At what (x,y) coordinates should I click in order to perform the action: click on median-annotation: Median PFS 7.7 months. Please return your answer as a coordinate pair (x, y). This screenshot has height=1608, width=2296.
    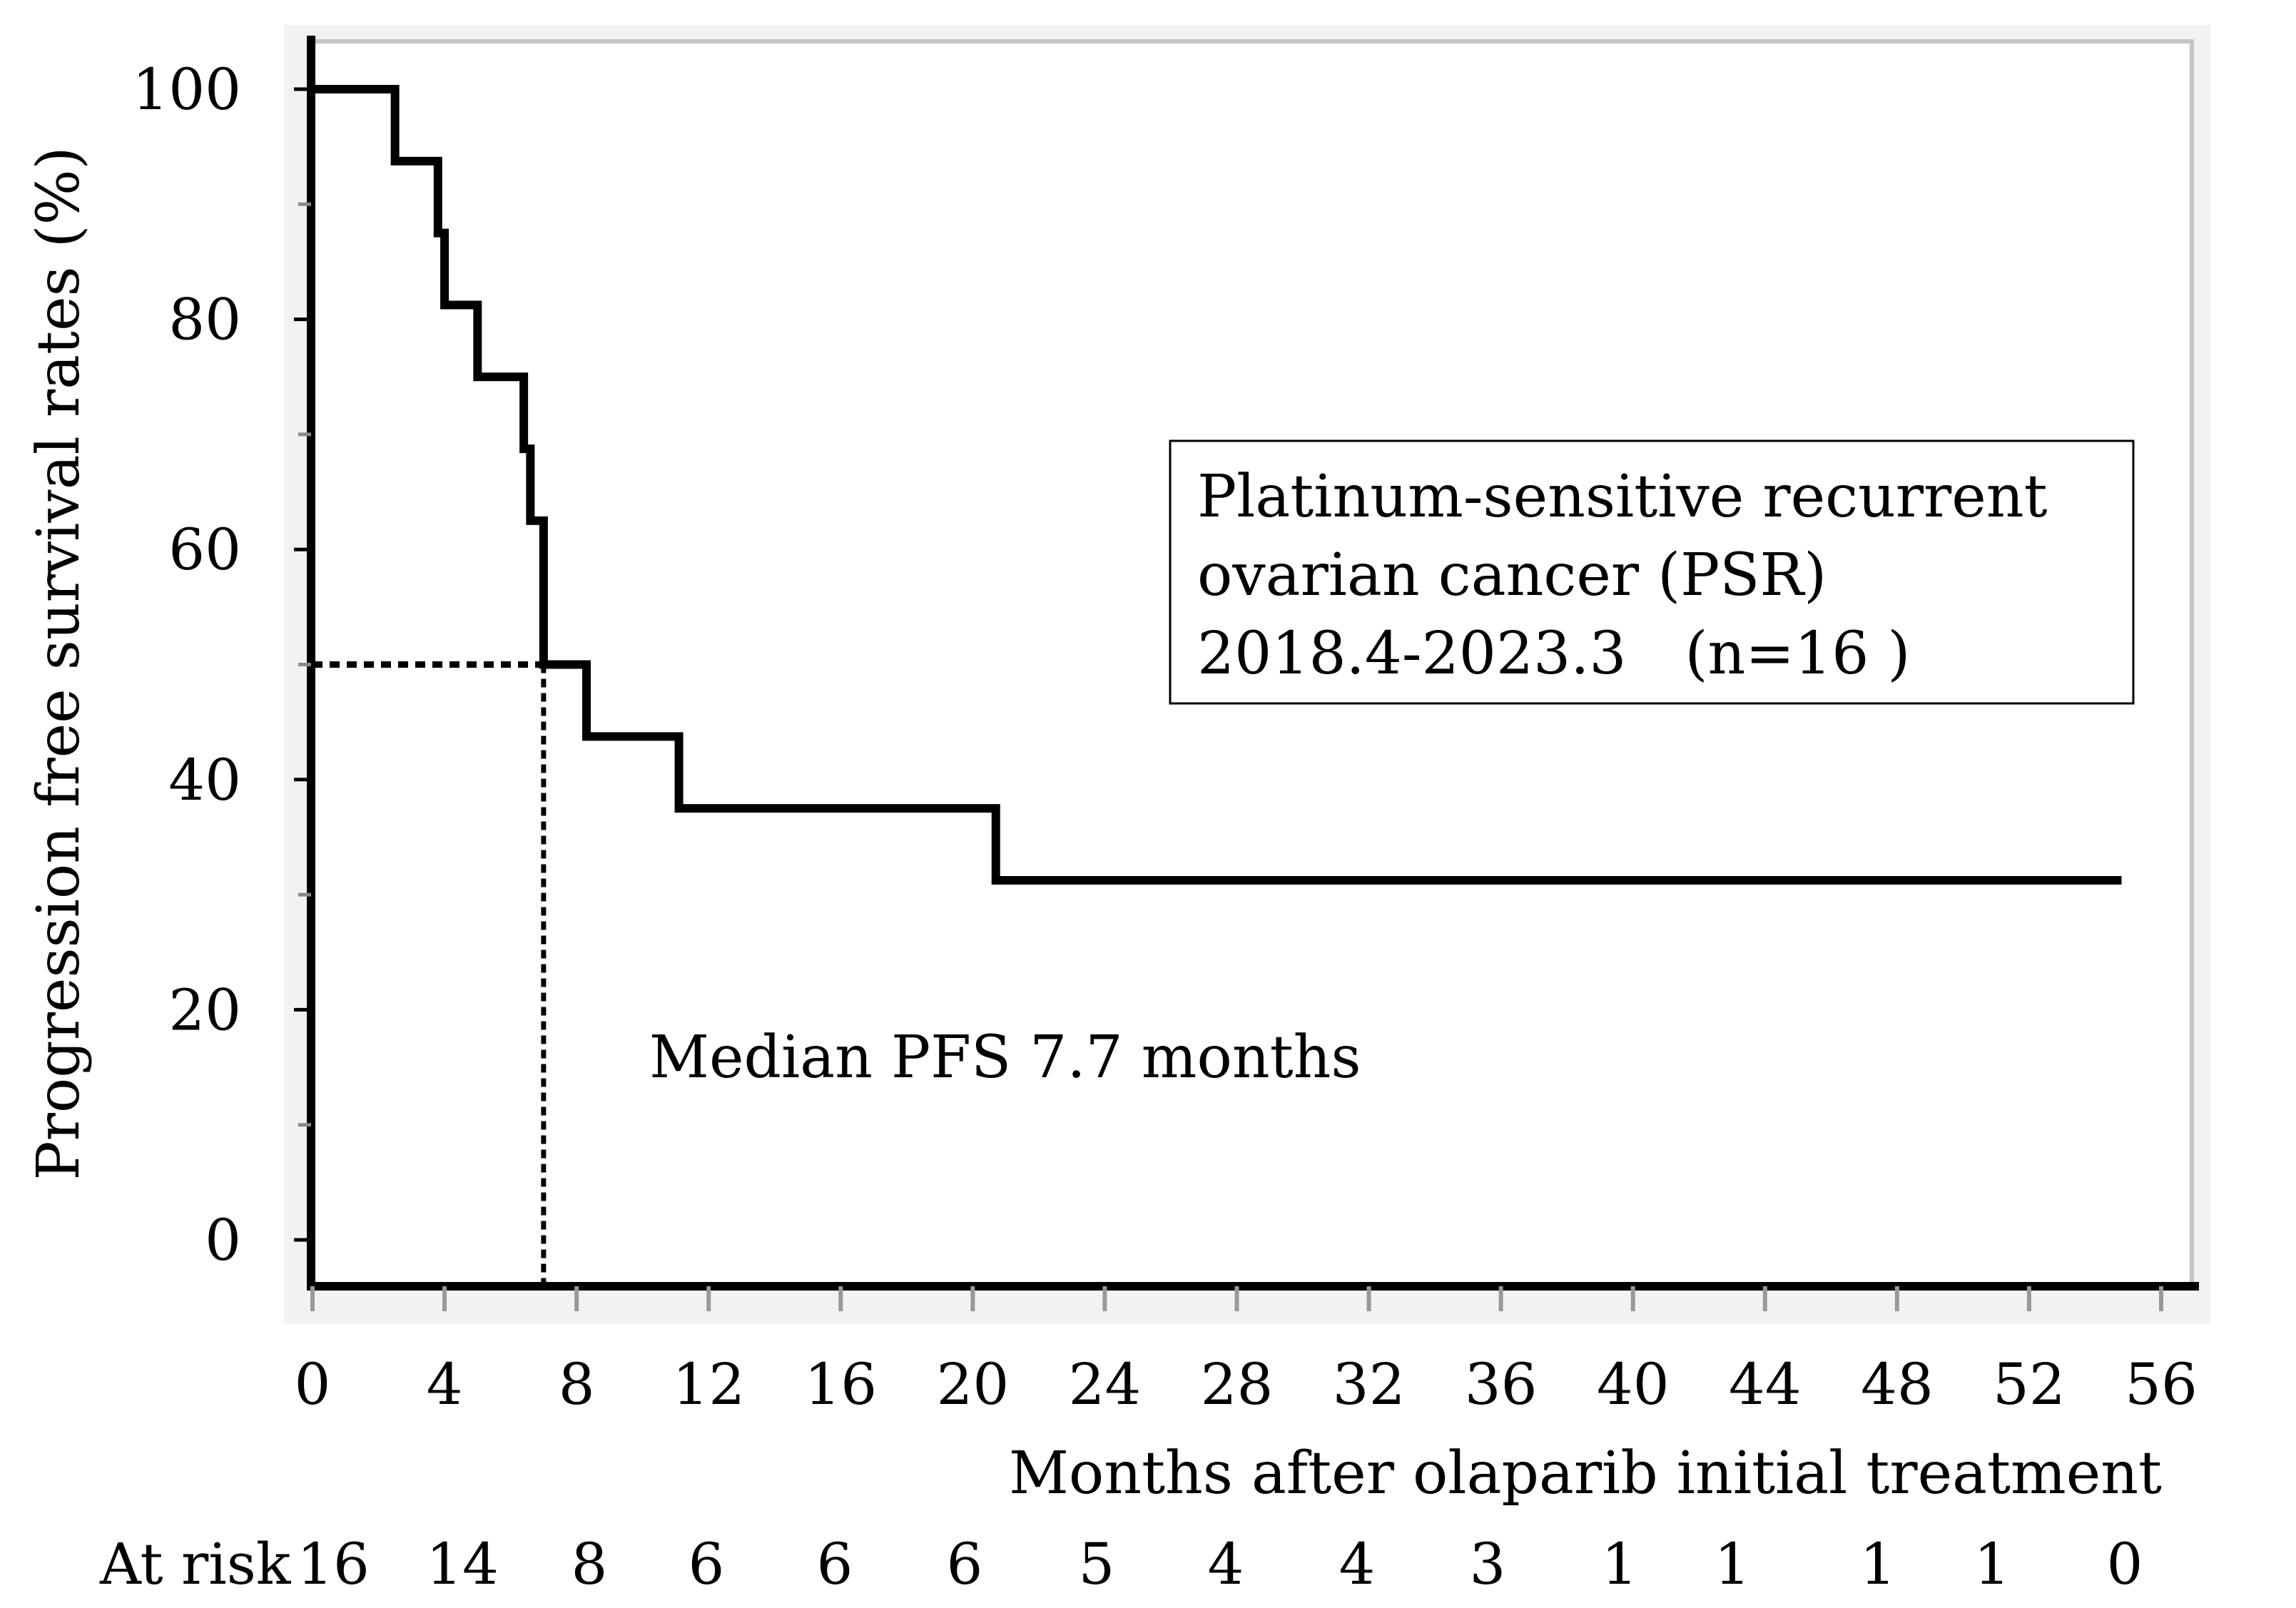
    Looking at the image, I should click on (1005, 1057).